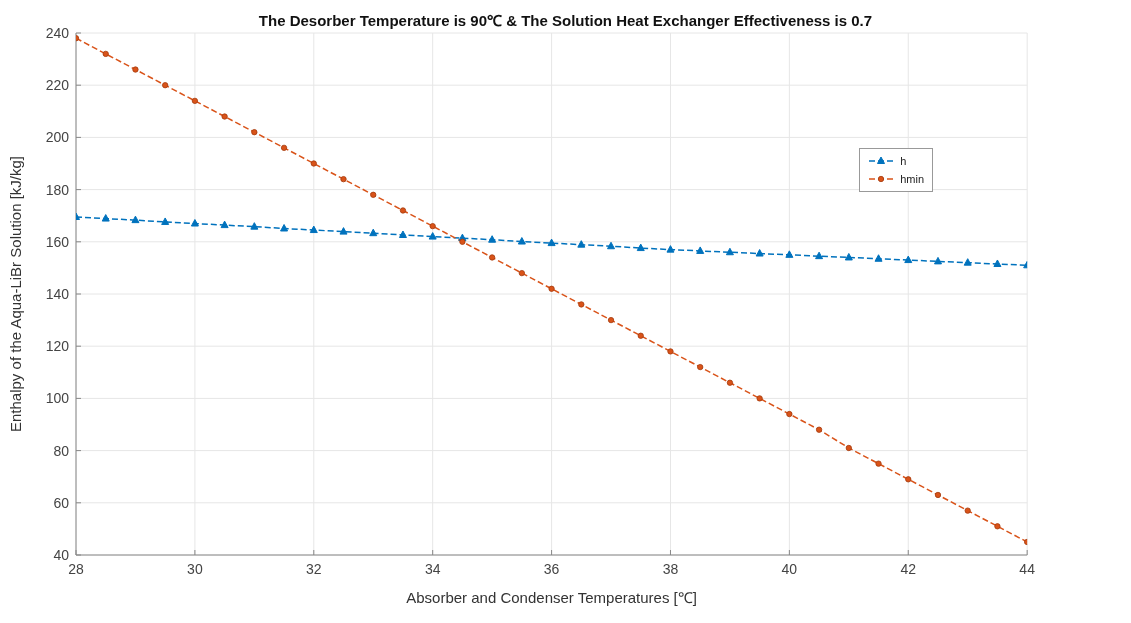 This screenshot has height=623, width=1131. What do you see at coordinates (432, 568) in the screenshot?
I see `x-tick-label: 34` at bounding box center [432, 568].